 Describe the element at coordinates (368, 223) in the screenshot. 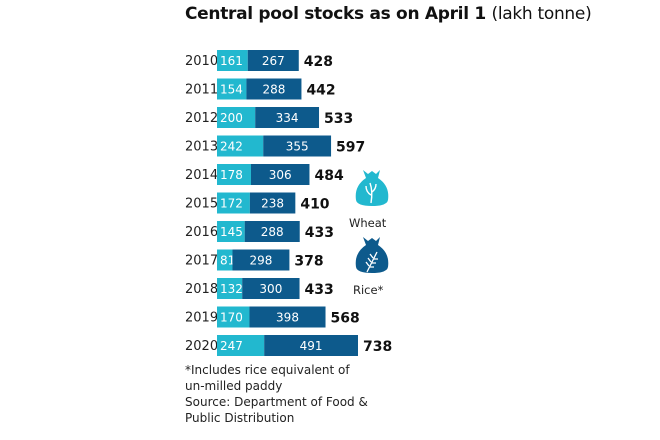

I see `legend-label-wheat: Wheat` at that location.